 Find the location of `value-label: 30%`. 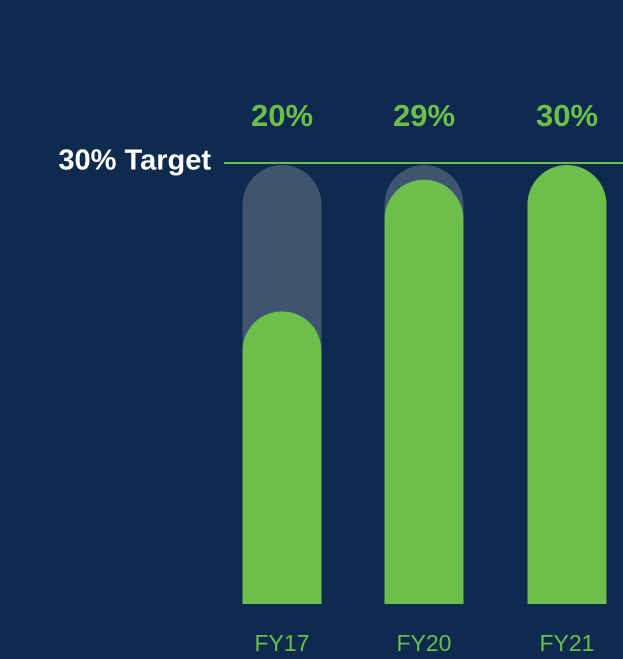

value-label: 30% is located at coordinates (567, 115).